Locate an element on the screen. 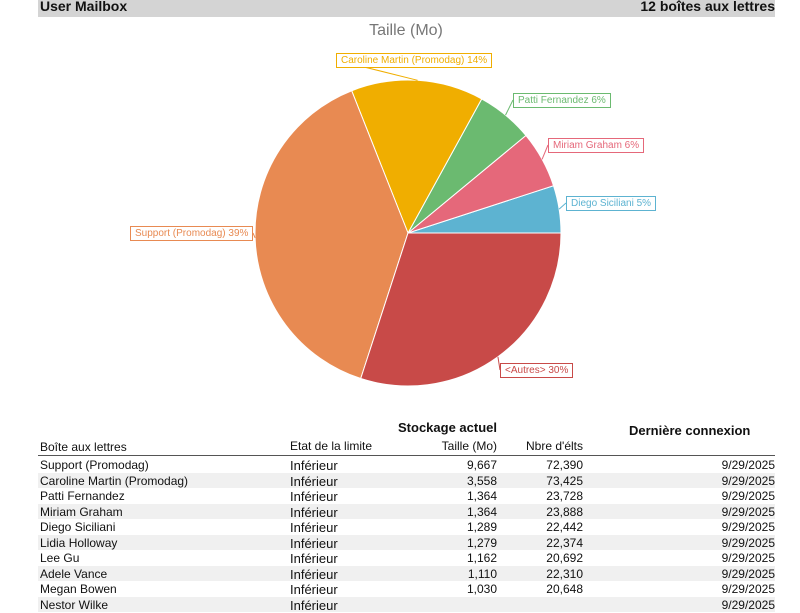  slice-label: Patti Fernandez 6% is located at coordinates (562, 100).